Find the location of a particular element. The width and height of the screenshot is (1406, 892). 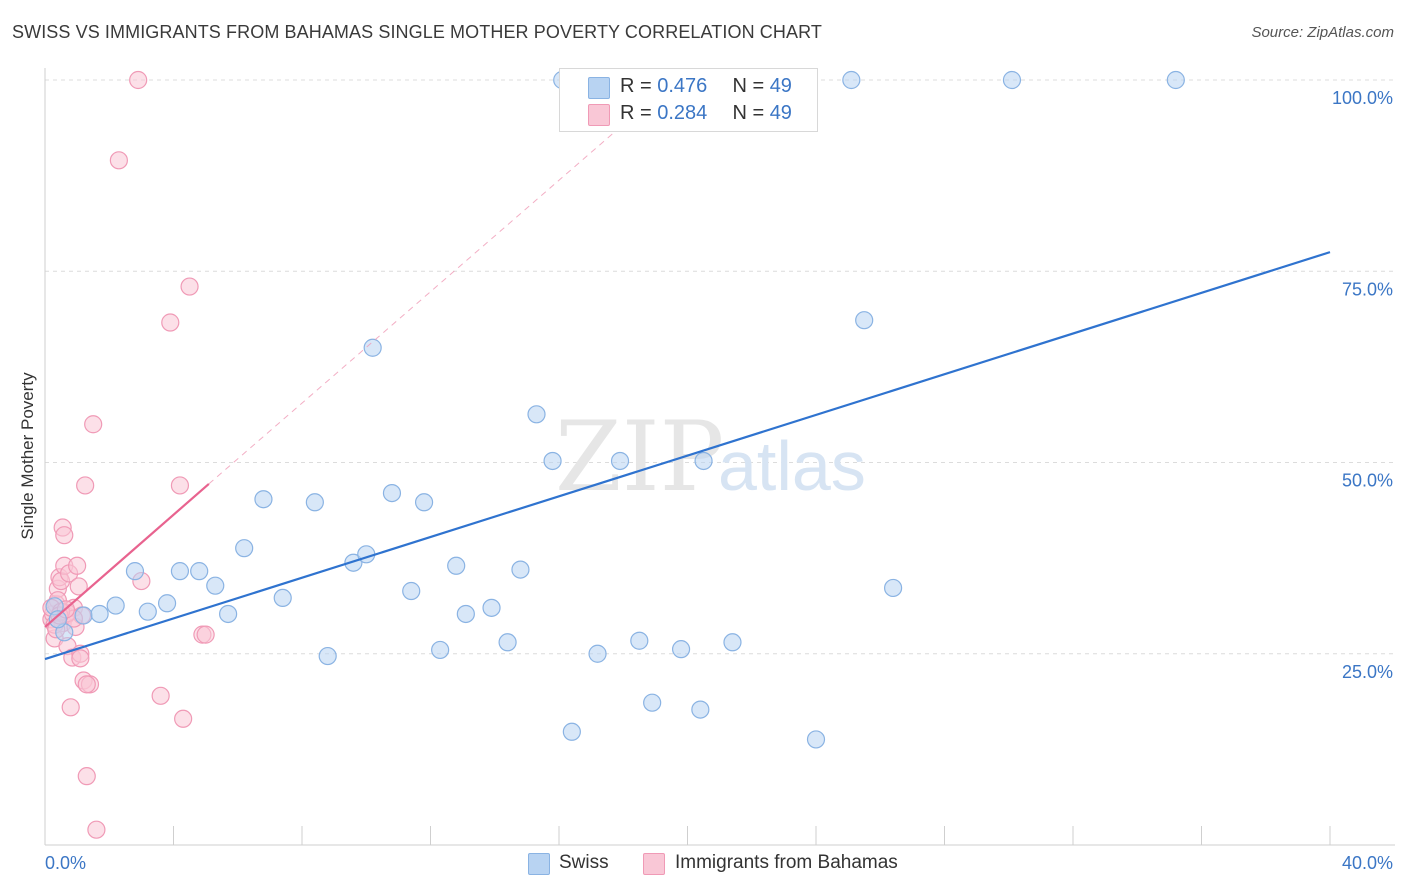

bahamas-n-label: N = is located at coordinates (748, 113).